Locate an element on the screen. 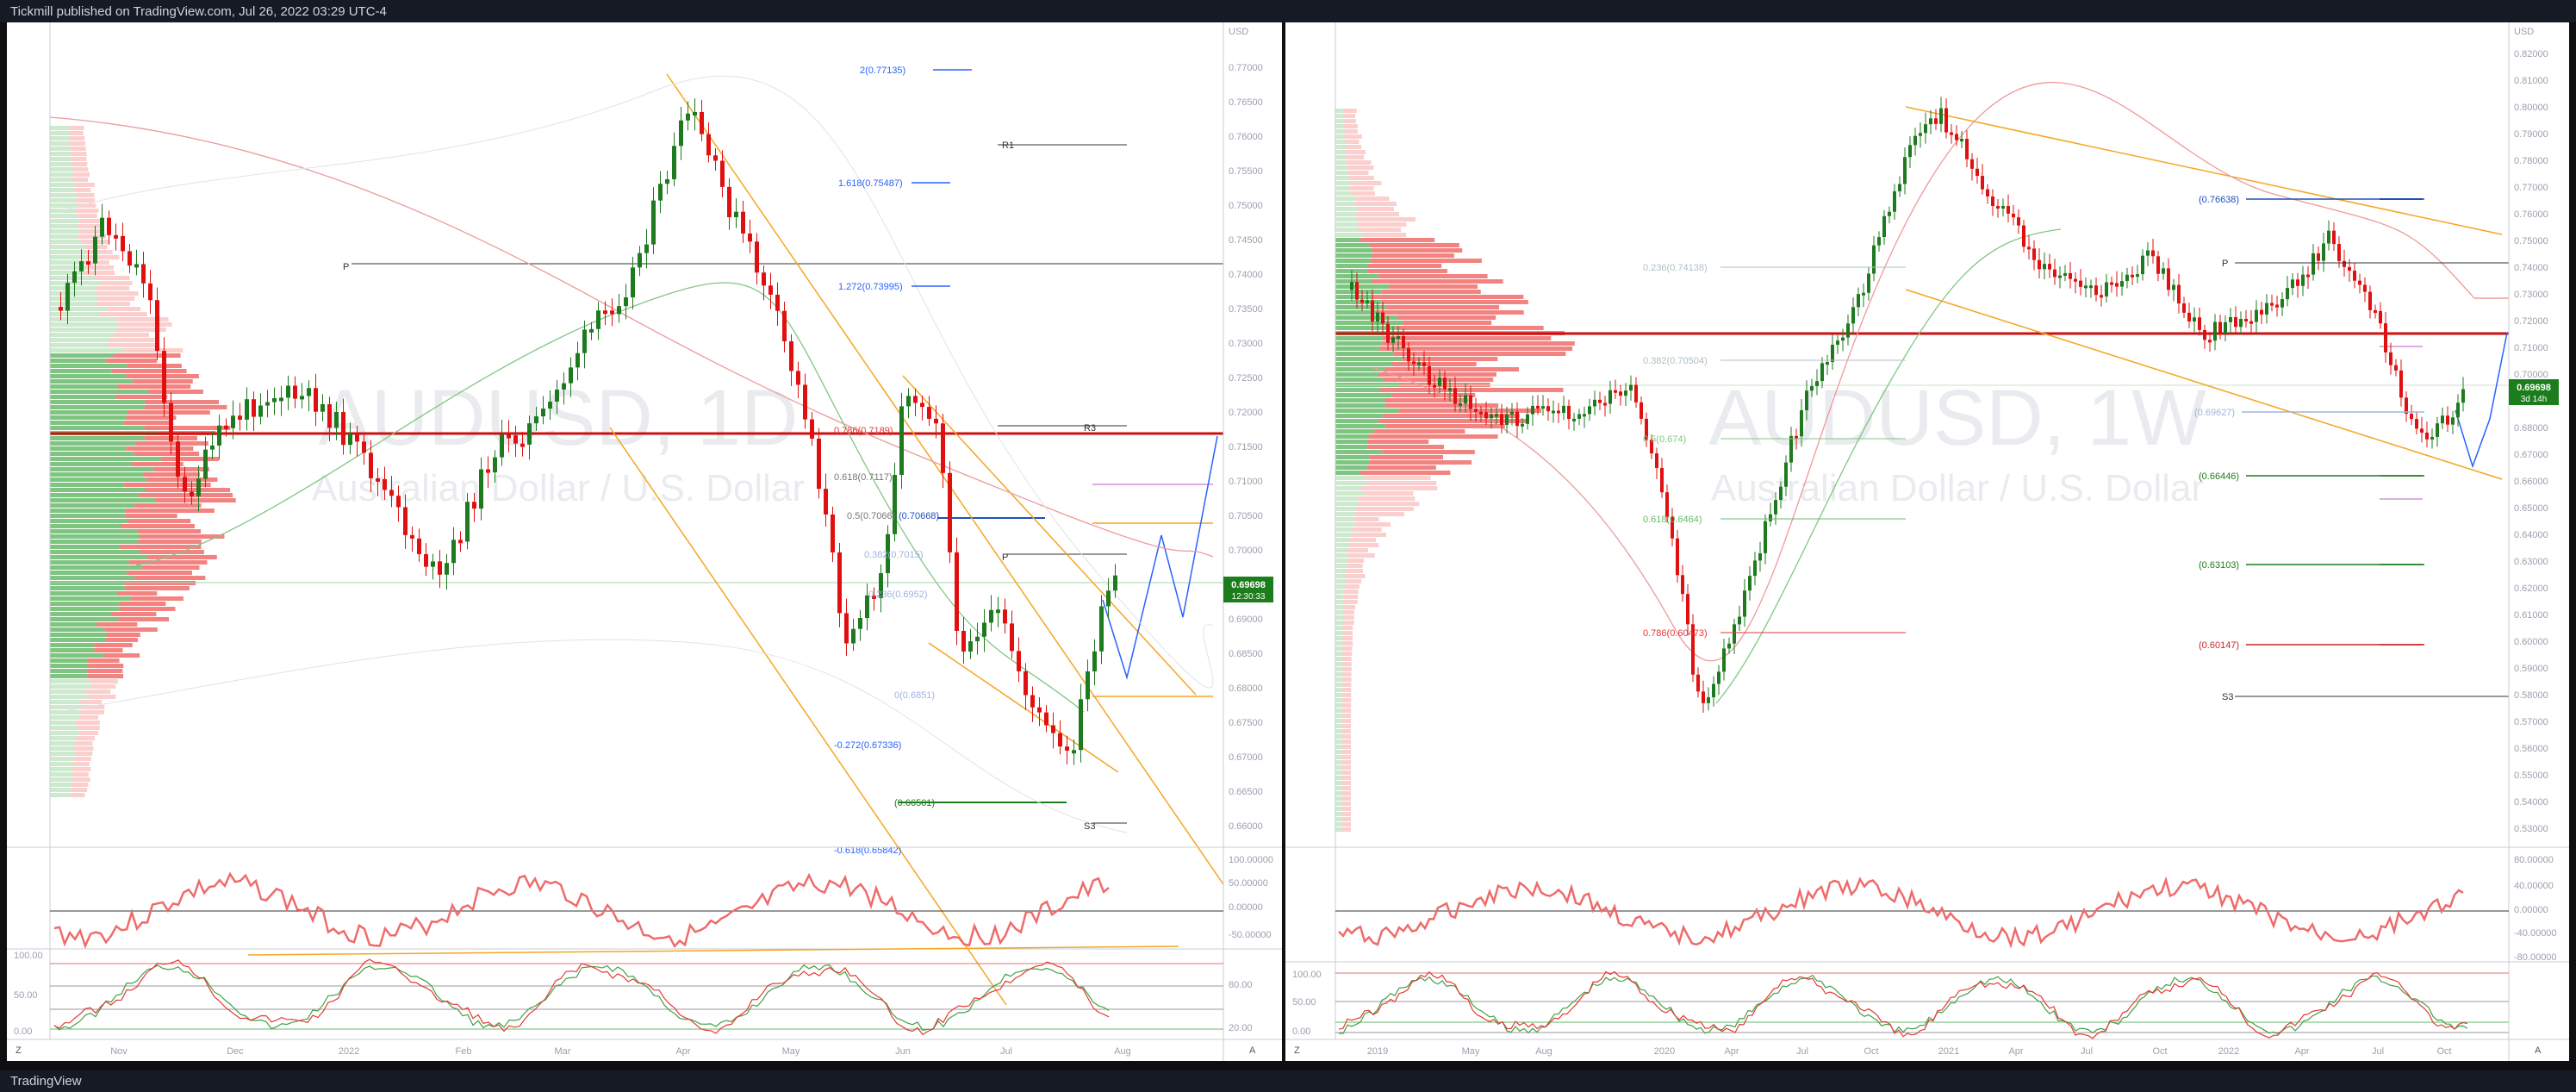 The height and width of the screenshot is (1092, 2576). osc-tick: 80.00 is located at coordinates (1241, 985).